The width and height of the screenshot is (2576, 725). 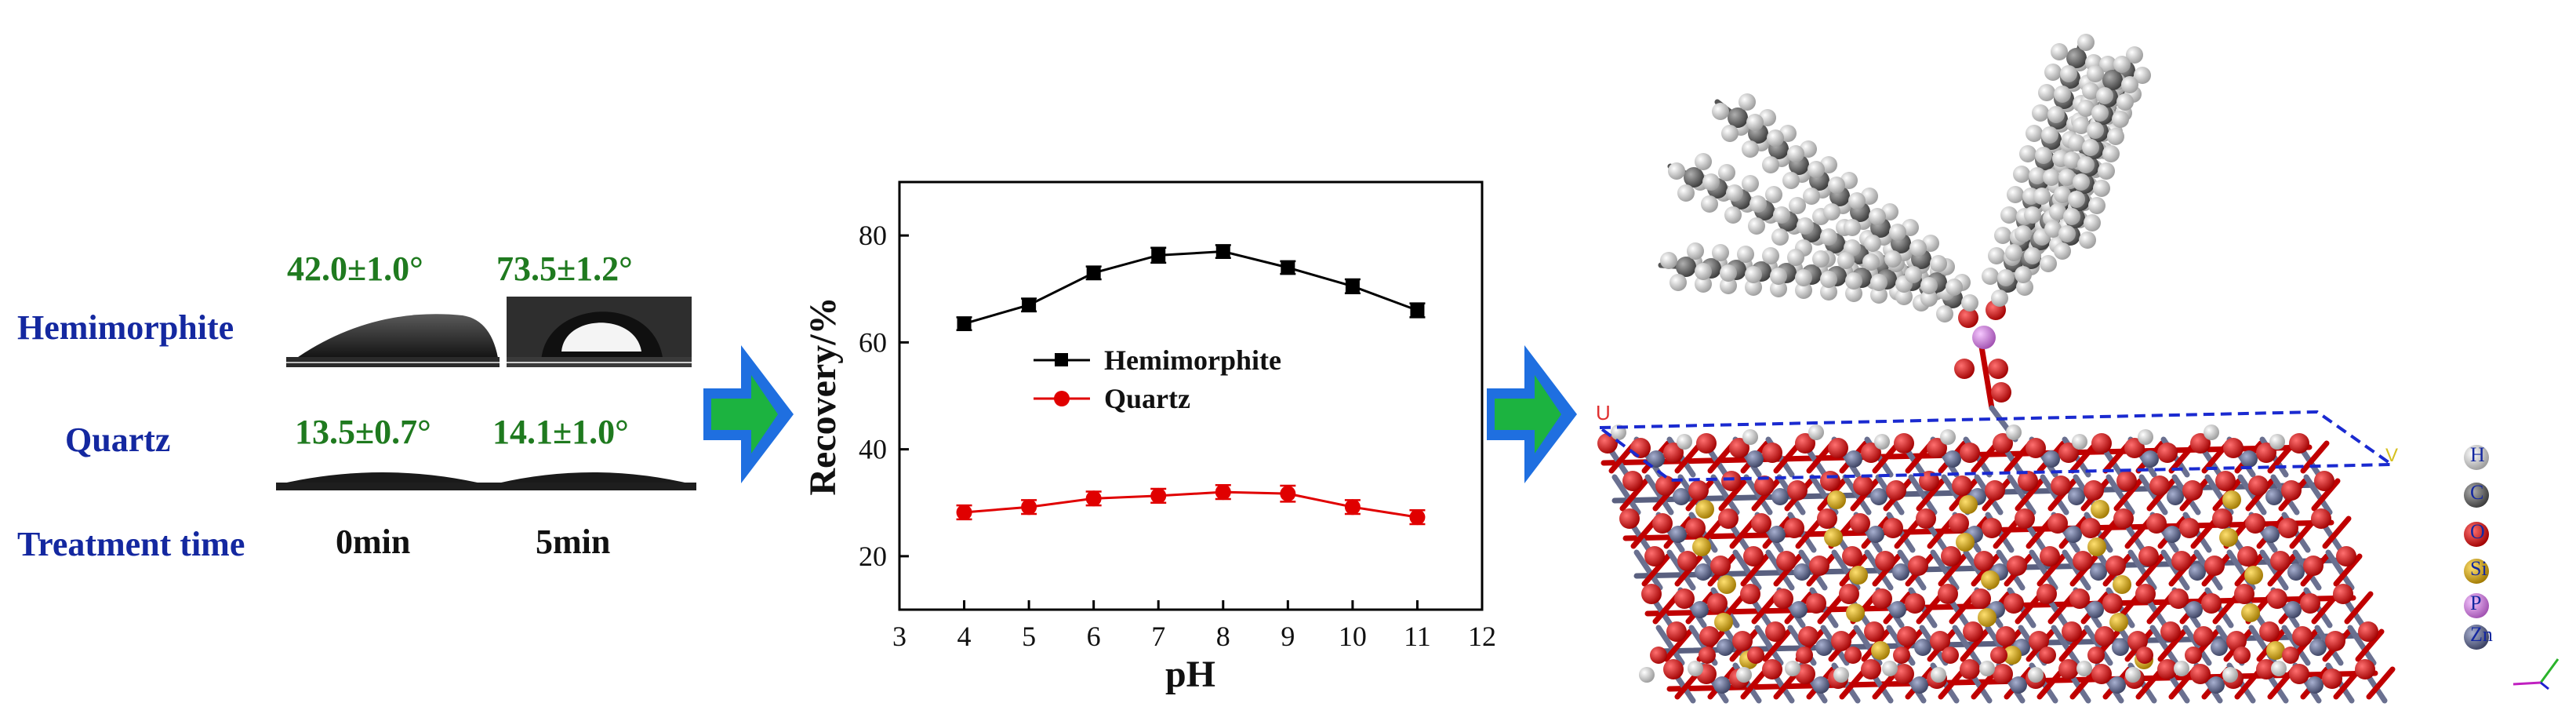 What do you see at coordinates (1482, 637) in the screenshot?
I see `x-tick-label: 12` at bounding box center [1482, 637].